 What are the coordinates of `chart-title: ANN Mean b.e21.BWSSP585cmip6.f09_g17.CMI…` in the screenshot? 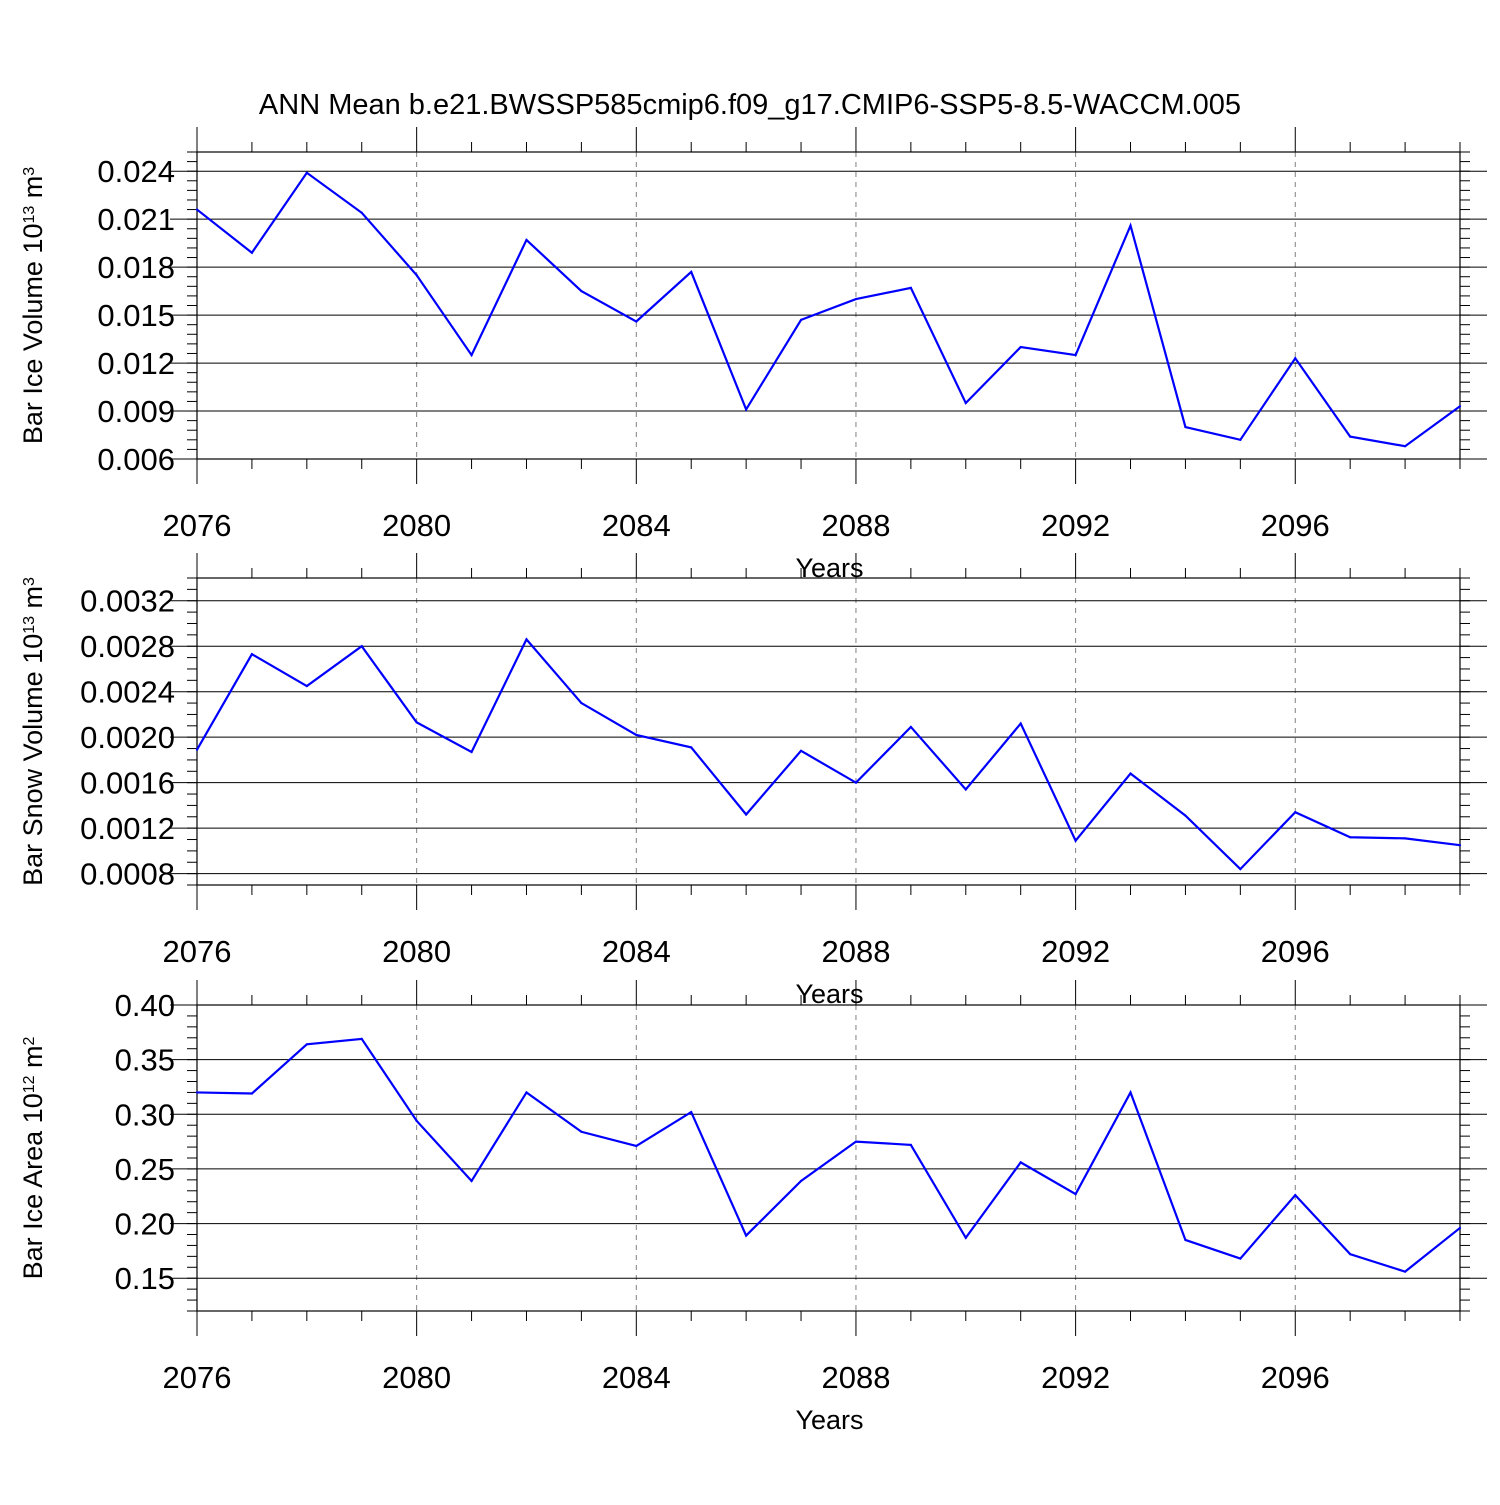 It's located at (750, 105).